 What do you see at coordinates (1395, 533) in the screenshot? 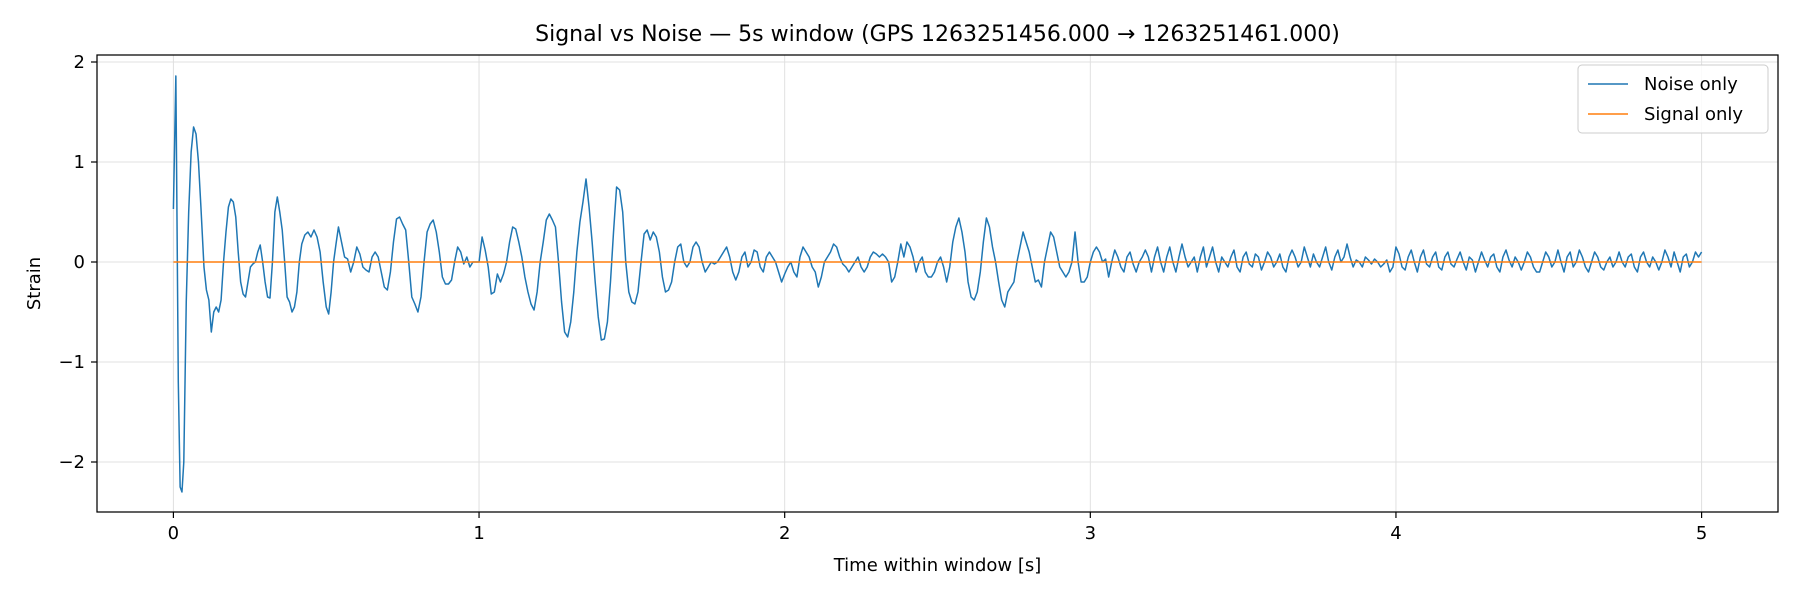
I see `x-tick-label: 4` at bounding box center [1395, 533].